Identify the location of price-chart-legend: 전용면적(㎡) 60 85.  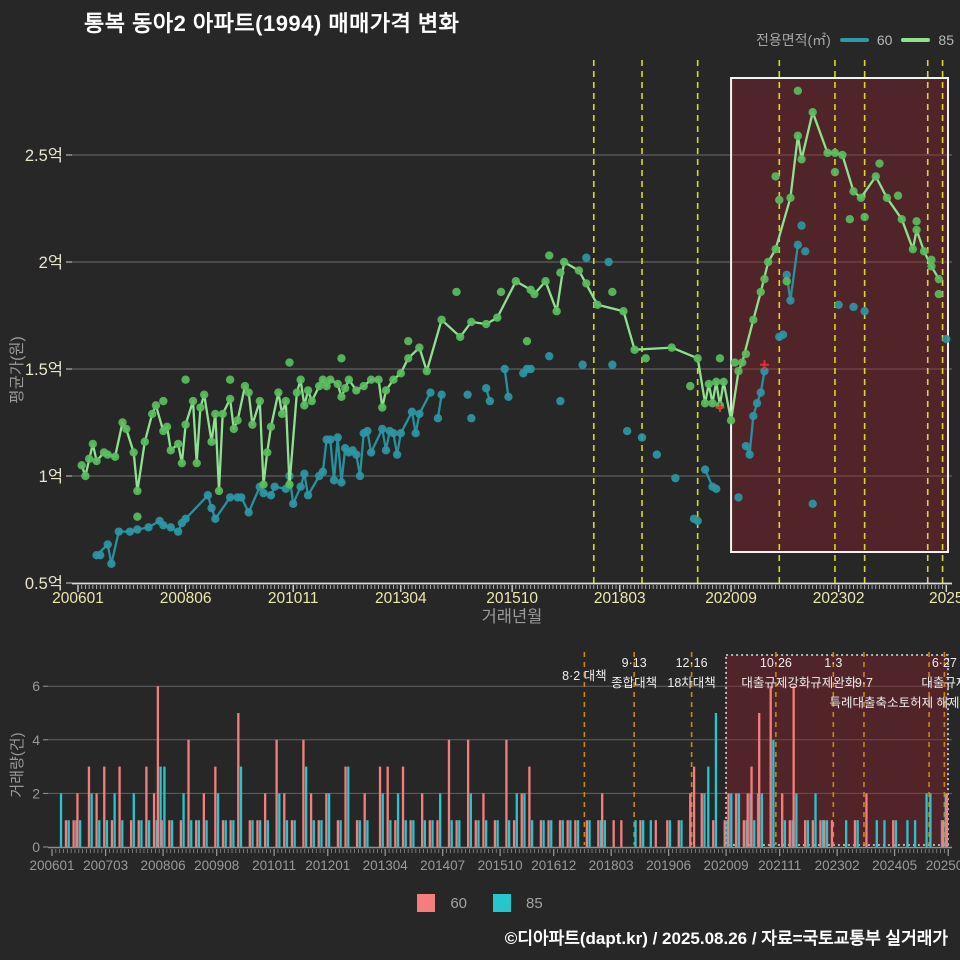
(855, 40).